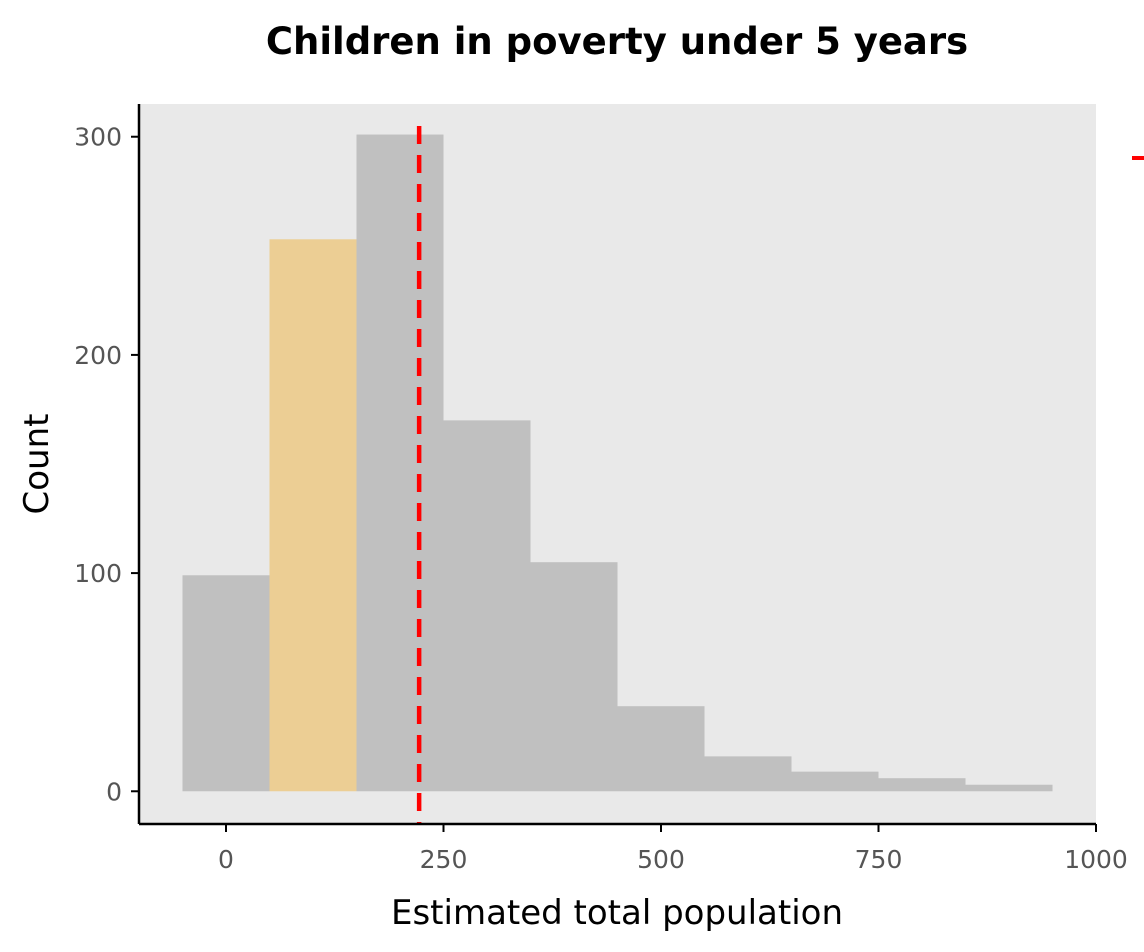 This screenshot has width=1144, height=952. Describe the element at coordinates (37, 464) in the screenshot. I see `y-axis-title: Count` at that location.